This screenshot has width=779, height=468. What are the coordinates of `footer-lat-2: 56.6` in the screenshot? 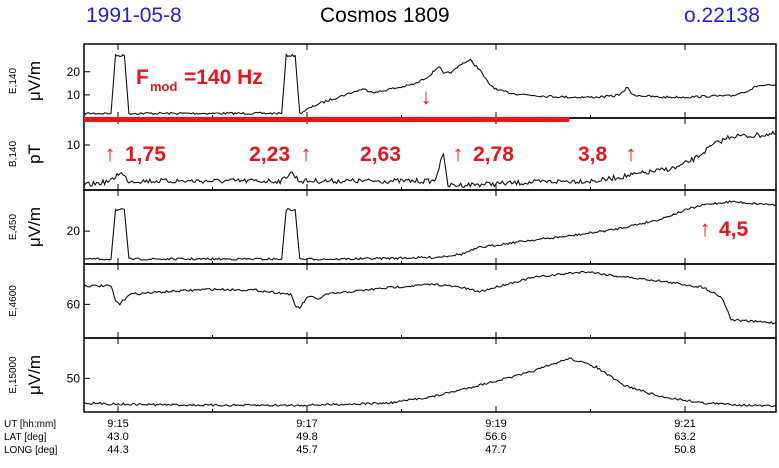 It's located at (495, 437).